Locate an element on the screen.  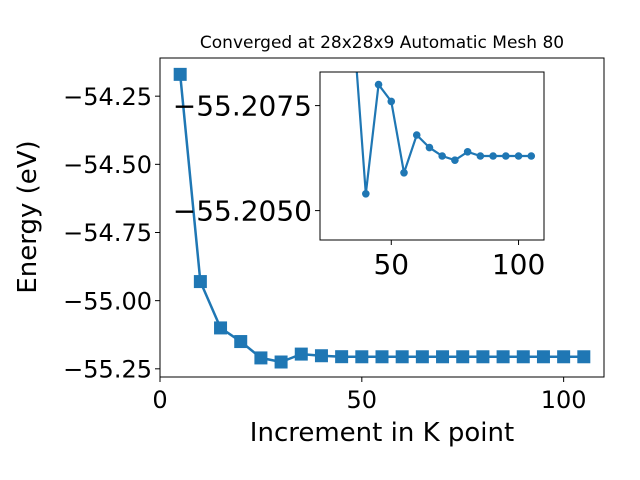
x-axis-title: Increment in K point is located at coordinates (382, 433).